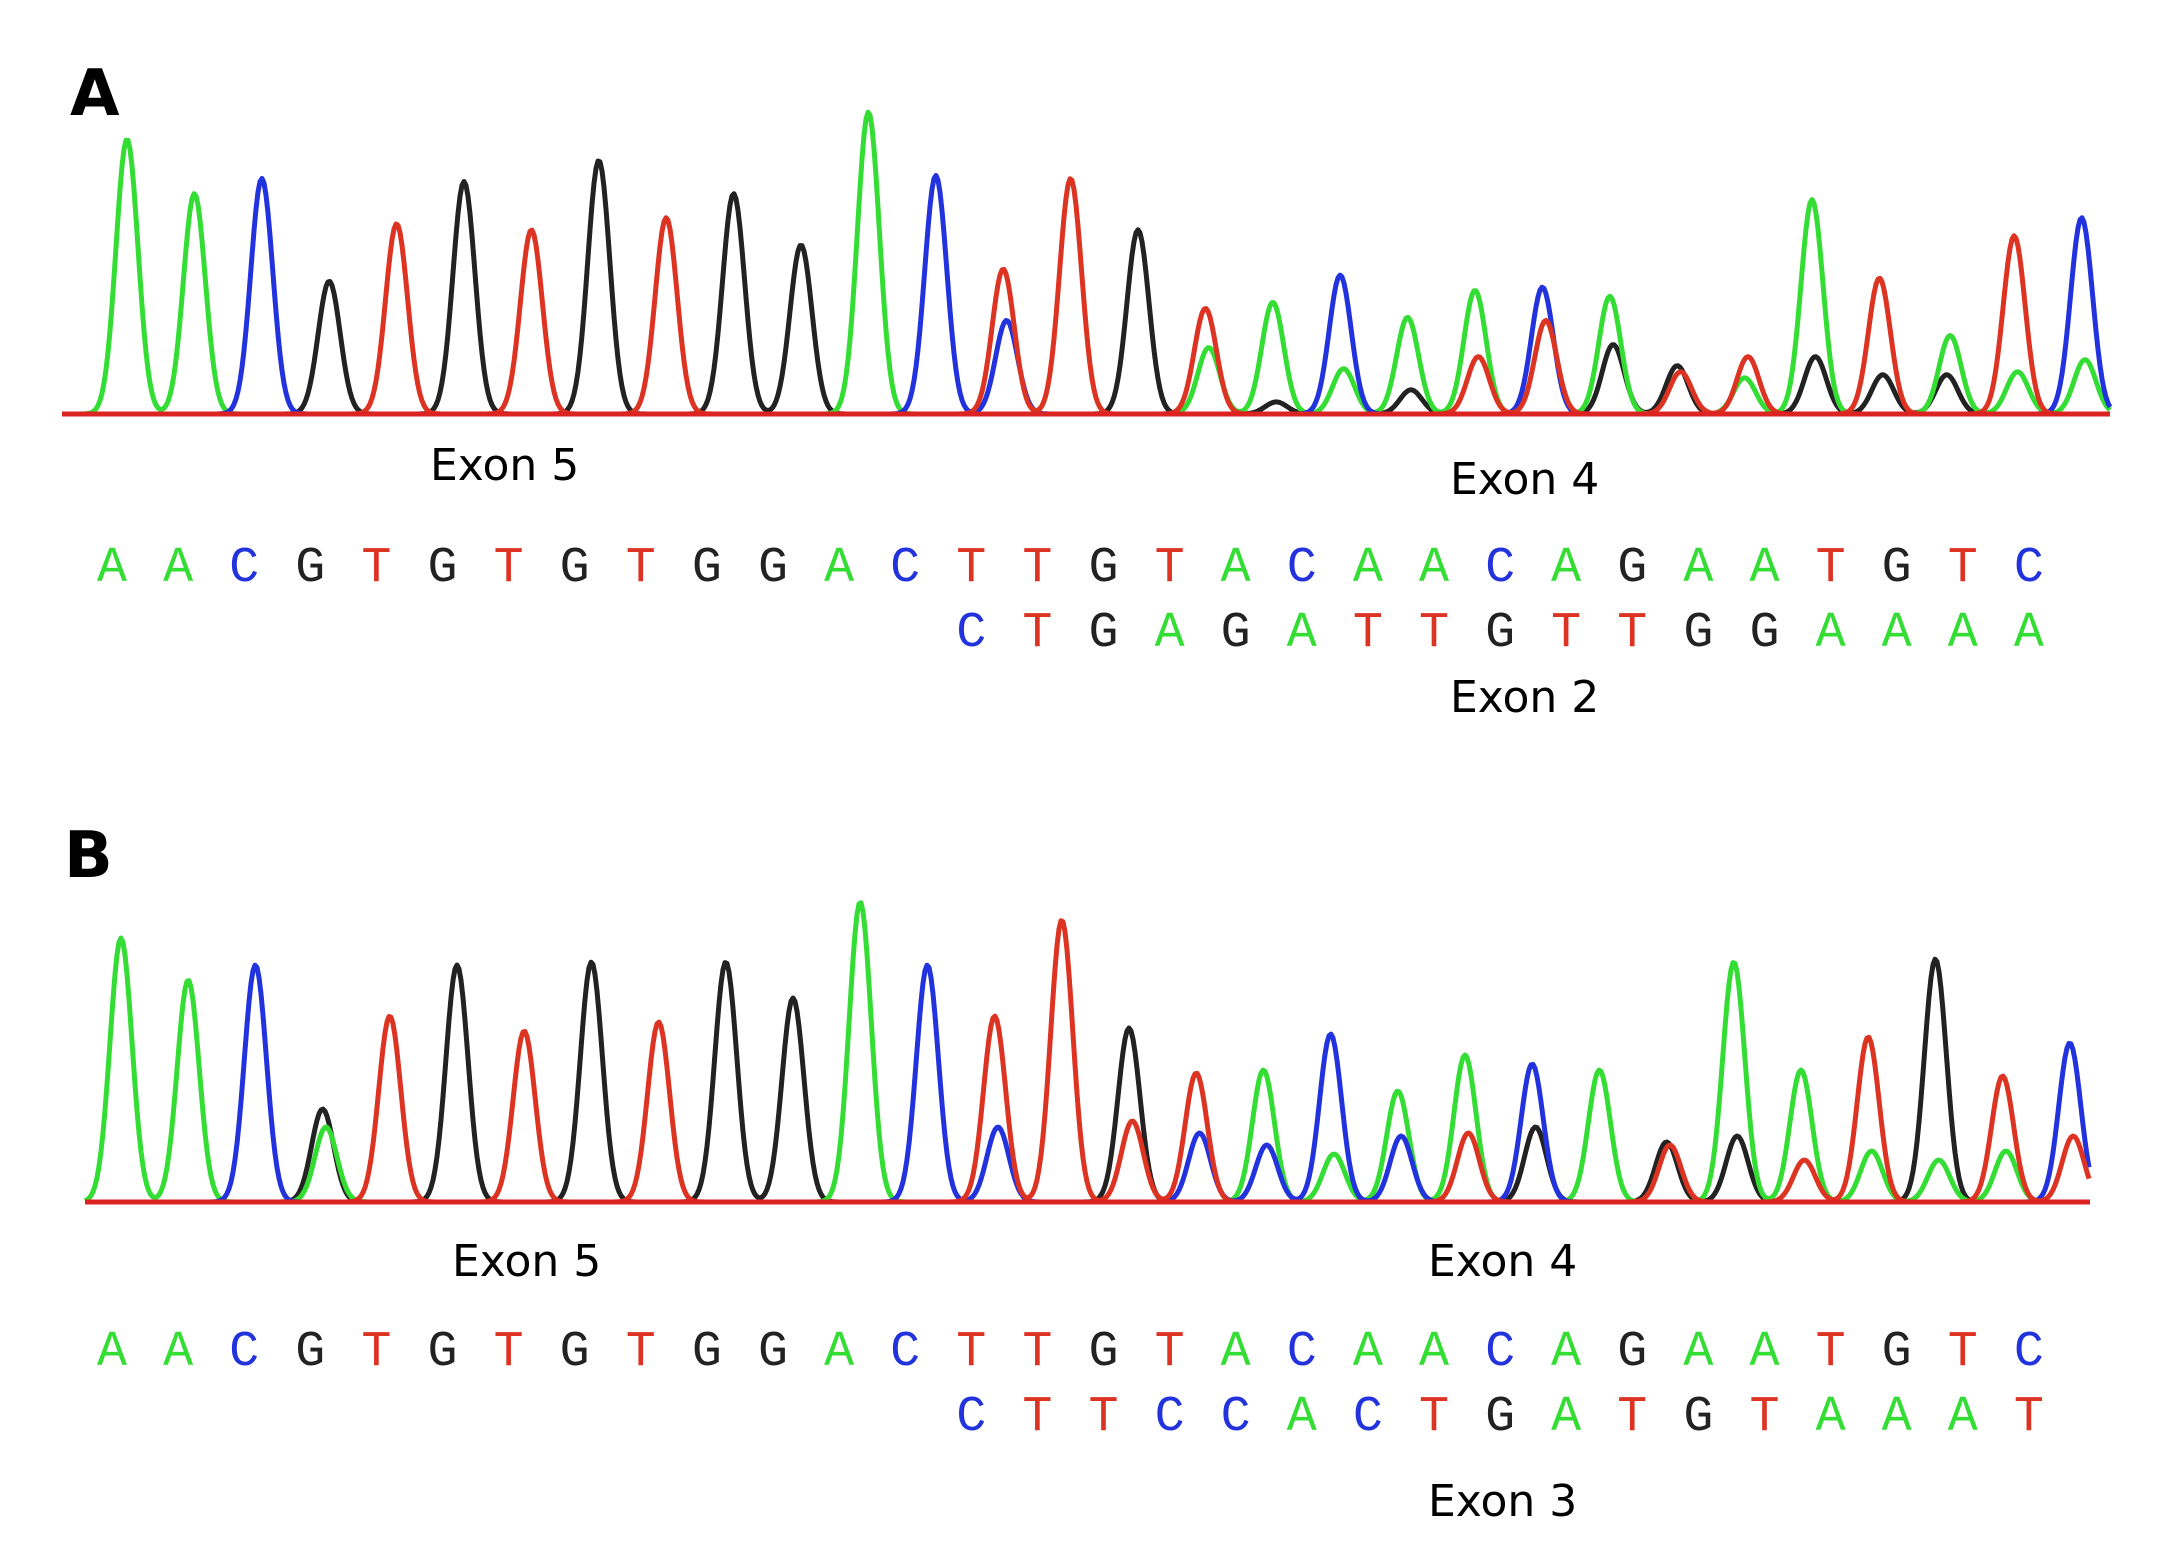 The height and width of the screenshot is (1541, 2174). I want to click on panel-letter: B, so click(88, 856).